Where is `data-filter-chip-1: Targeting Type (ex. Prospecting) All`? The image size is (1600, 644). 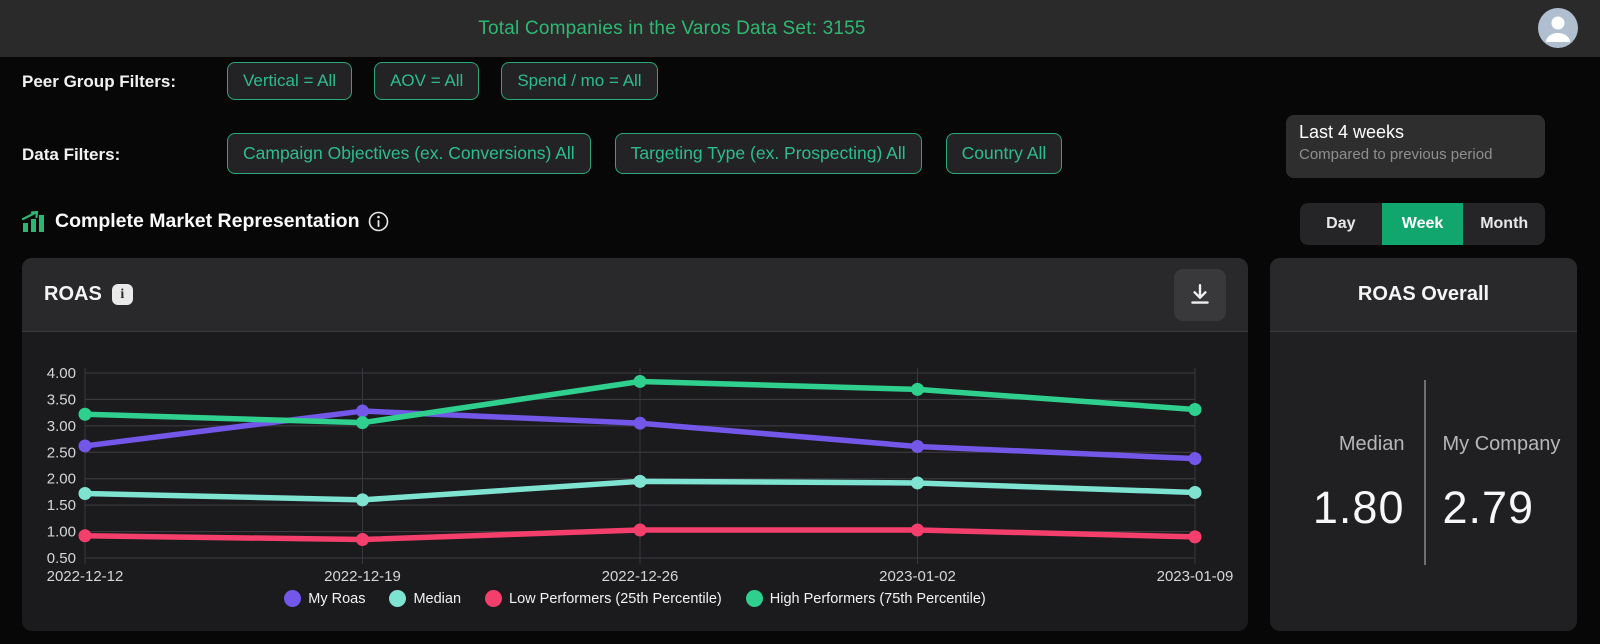 data-filter-chip-1: Targeting Type (ex. Prospecting) All is located at coordinates (768, 153).